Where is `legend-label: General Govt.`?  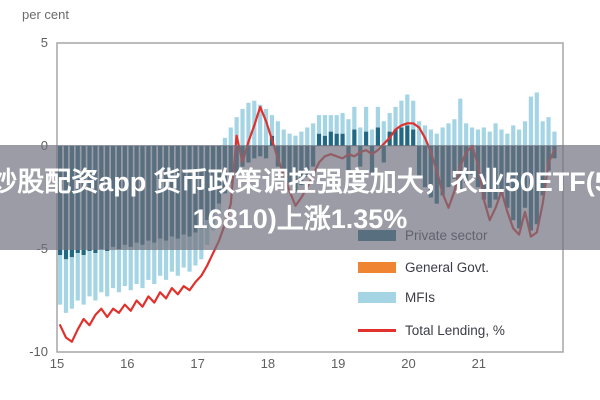
legend-label: General Govt. is located at coordinates (447, 267).